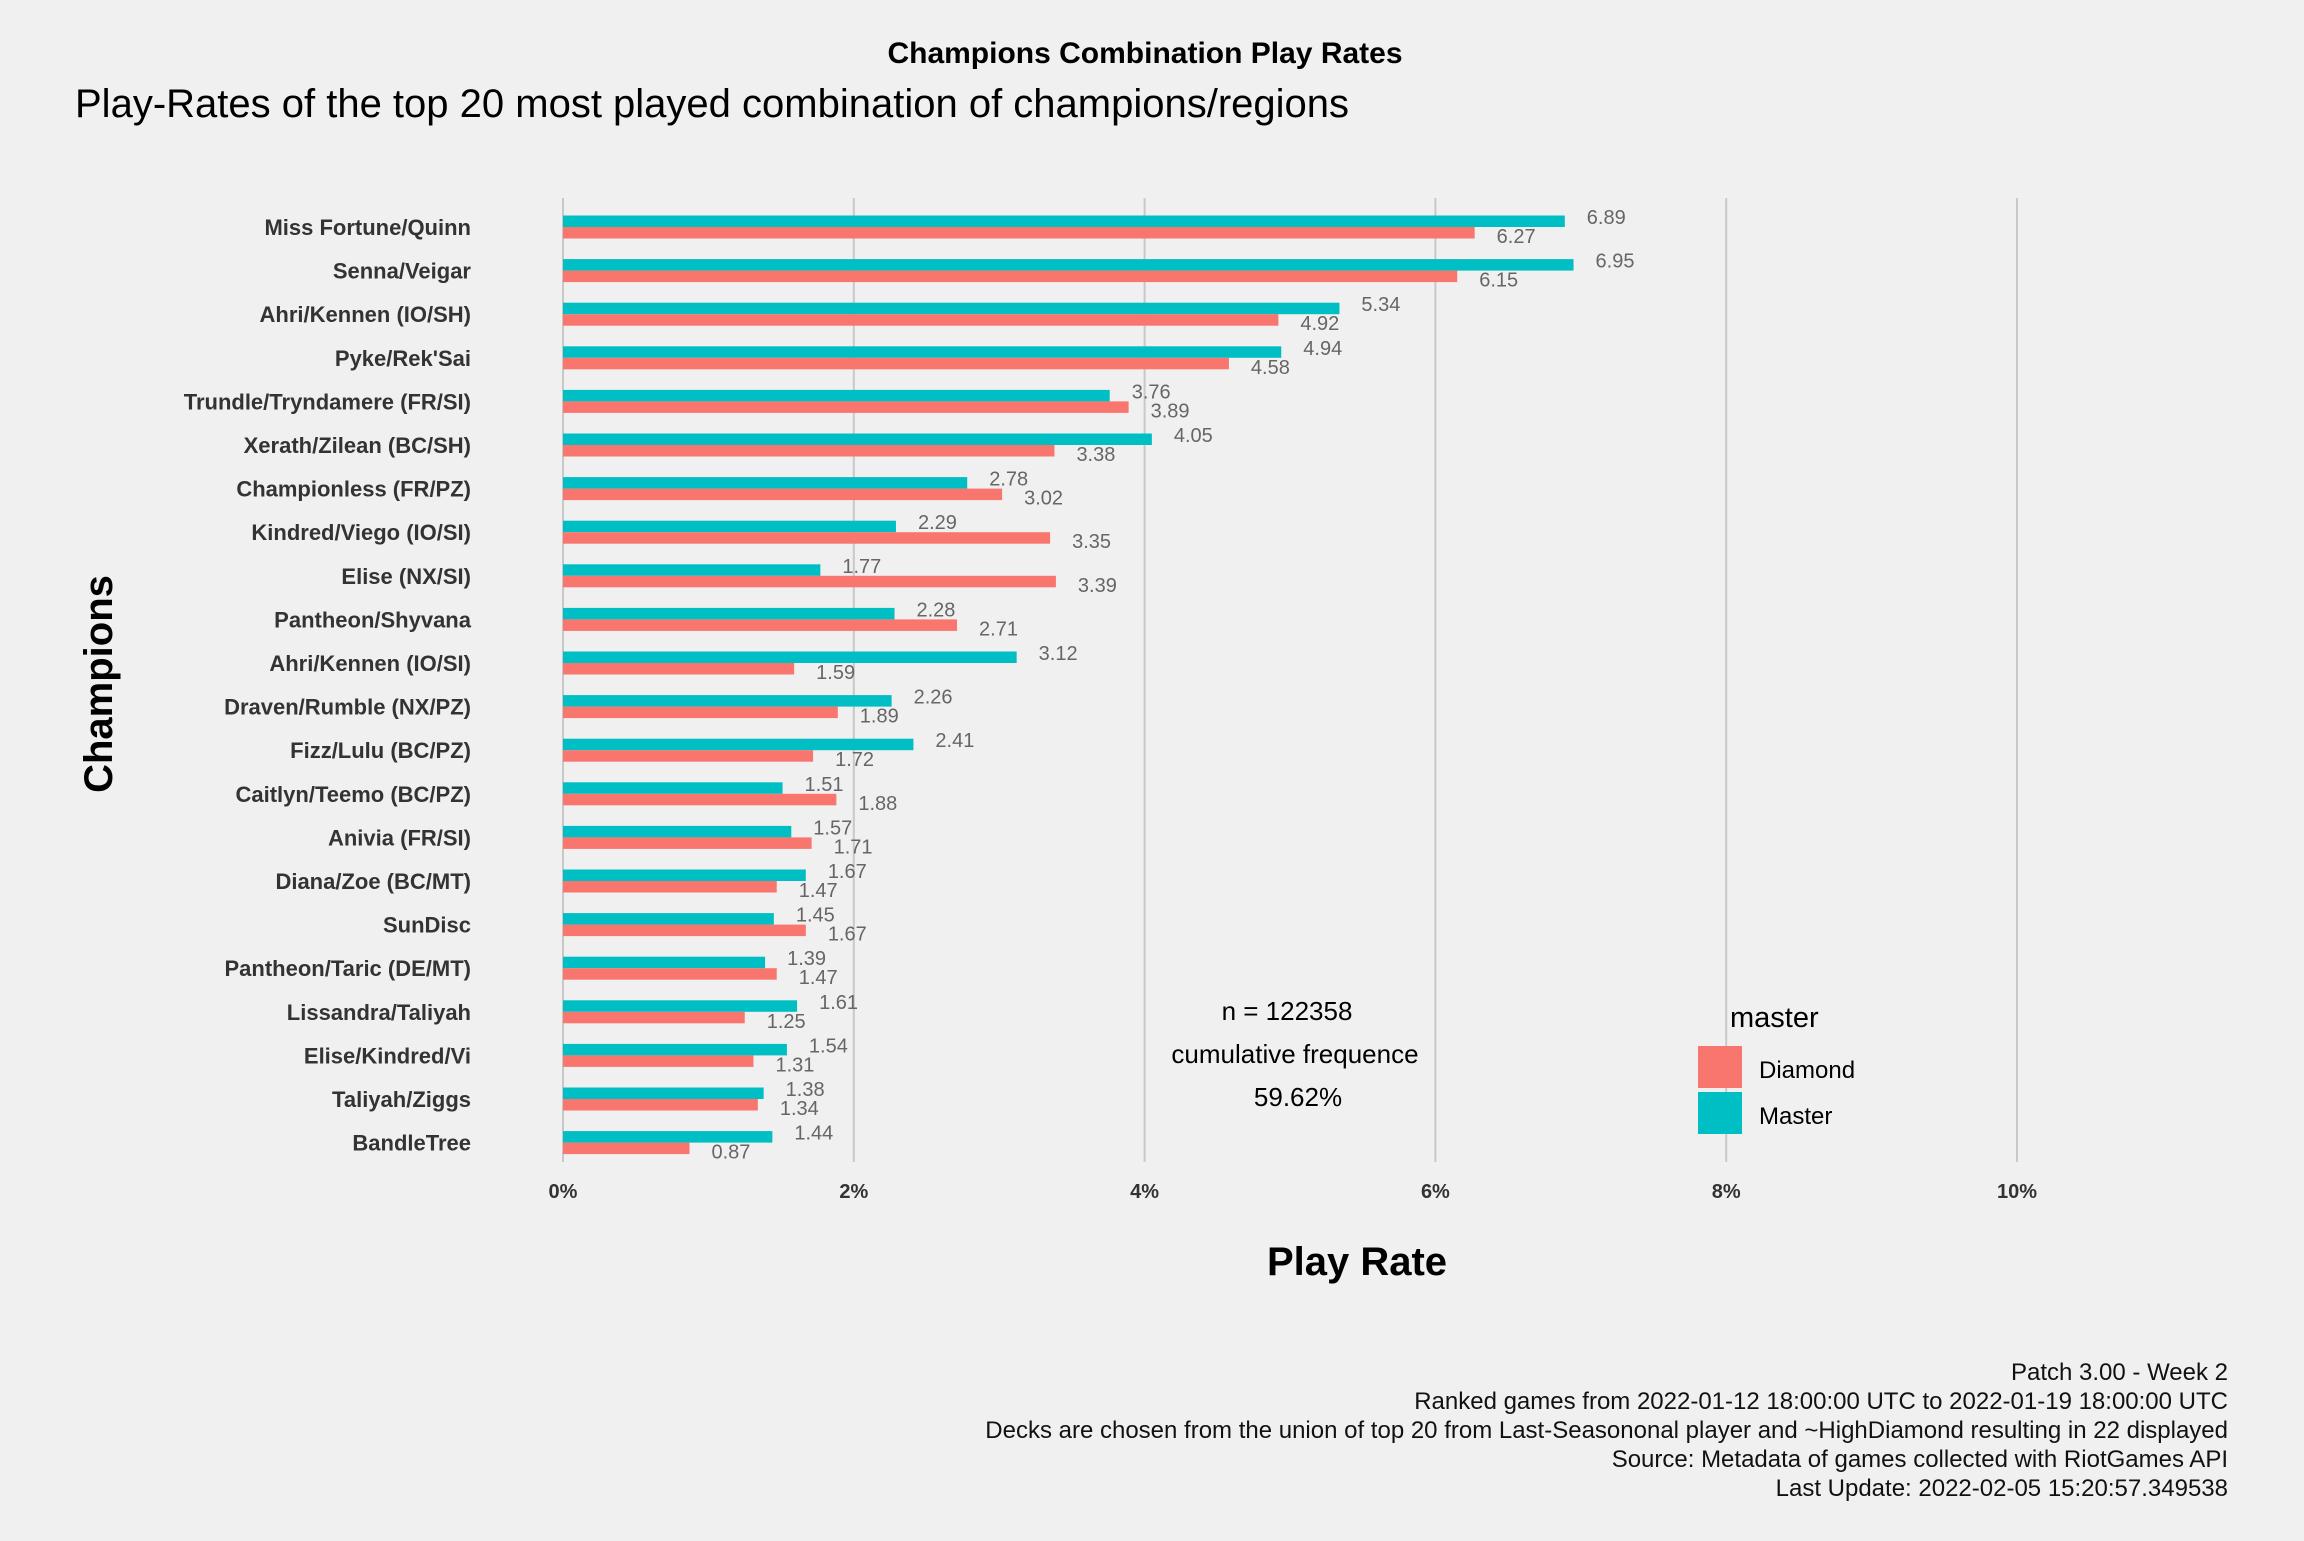 The height and width of the screenshot is (1541, 2304). Describe the element at coordinates (1091, 542) in the screenshot. I see `value-label-diamond: 3.35` at that location.